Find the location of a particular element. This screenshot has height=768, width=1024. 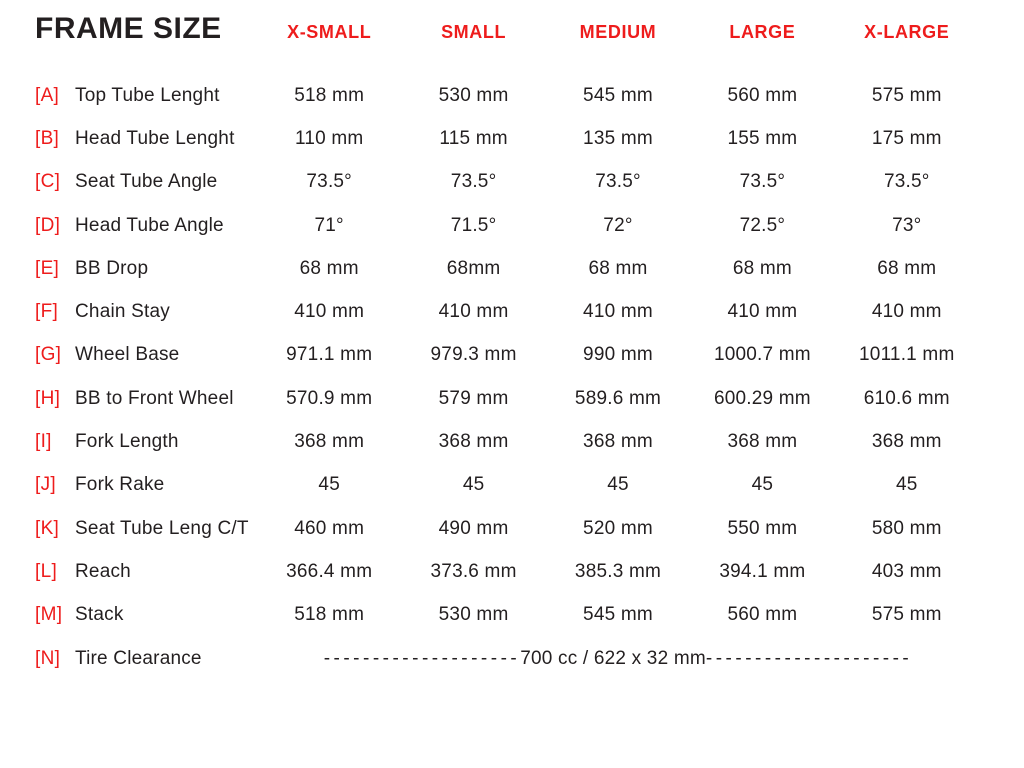

row-key: [A] is located at coordinates (47, 95).